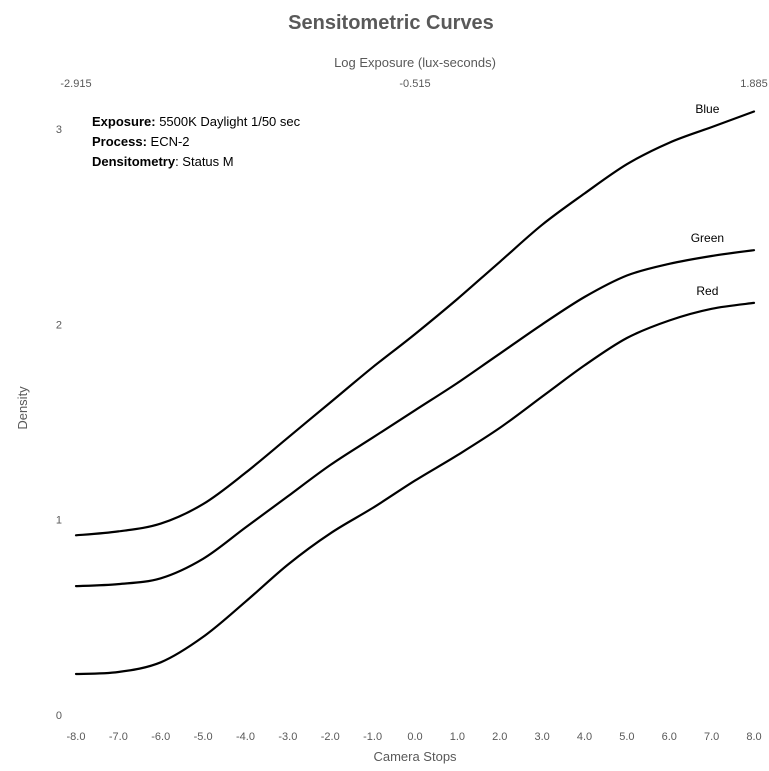 The width and height of the screenshot is (769, 771). I want to click on x-tick-label: -8.0, so click(76, 737).